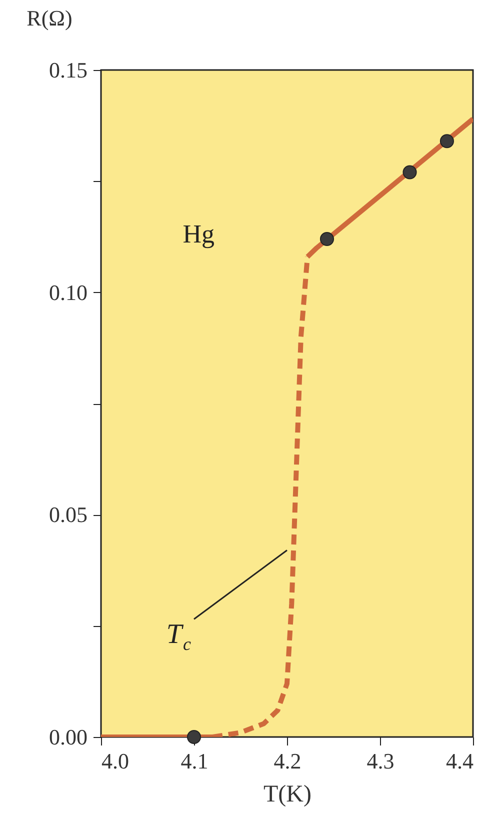  I want to click on x-tick-label: 4.2, so click(288, 761).